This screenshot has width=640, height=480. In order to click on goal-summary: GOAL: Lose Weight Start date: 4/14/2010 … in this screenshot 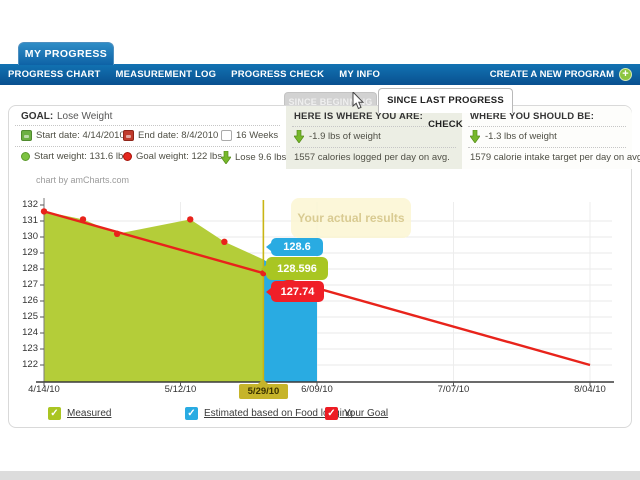, I will do `click(147, 137)`.